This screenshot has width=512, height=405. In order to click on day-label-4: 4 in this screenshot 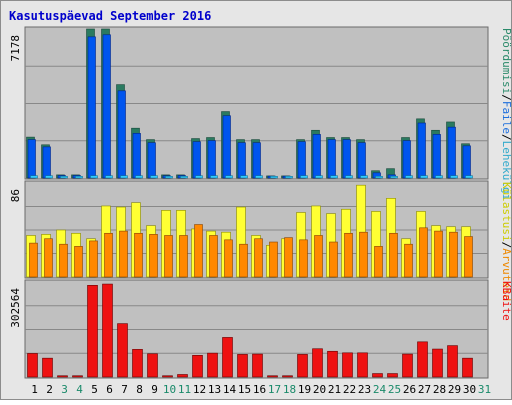, I will do `click(79, 389)`.